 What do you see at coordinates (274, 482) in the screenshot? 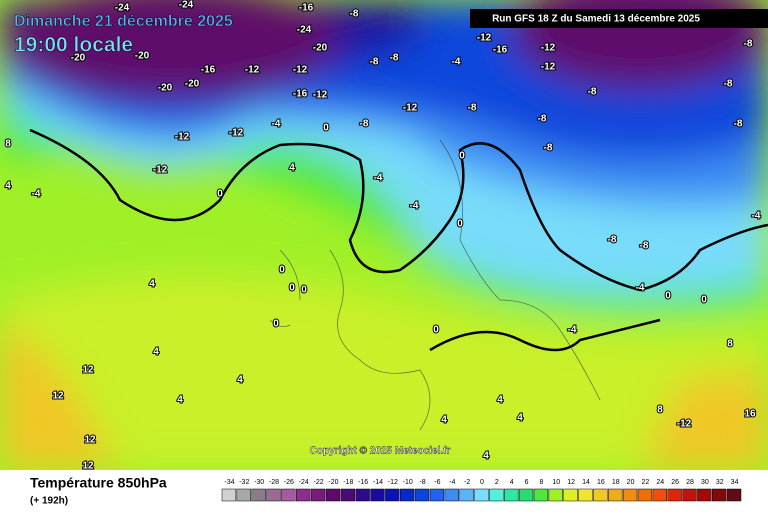
I see `scale-tick: -28` at bounding box center [274, 482].